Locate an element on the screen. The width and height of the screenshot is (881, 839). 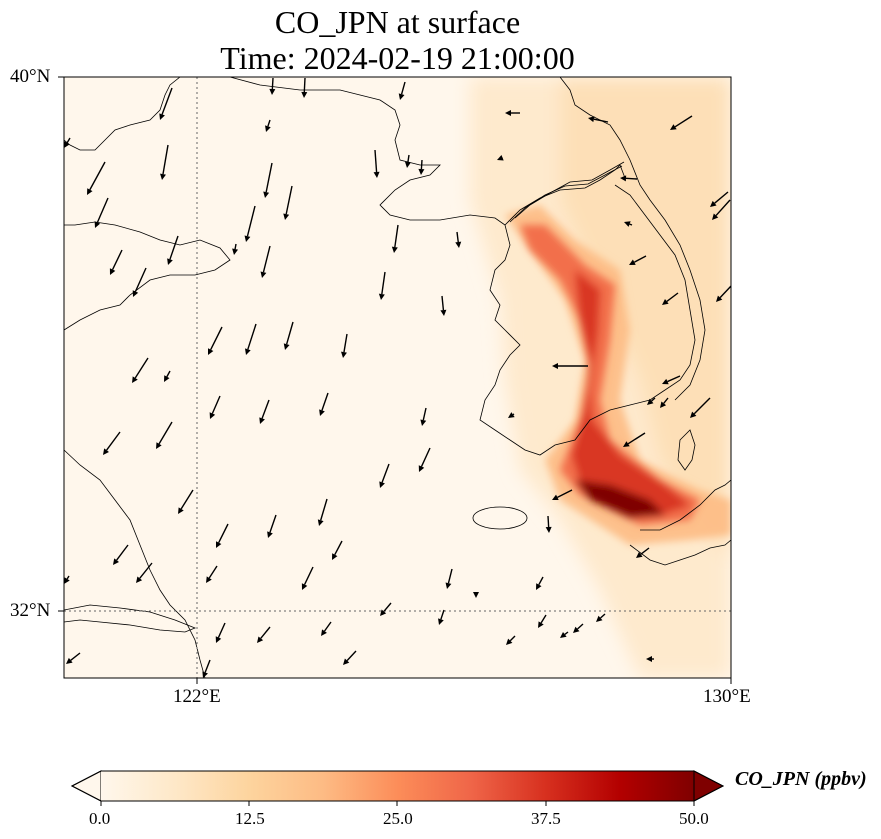
colorbar-tick-0: 0.0 is located at coordinates (100, 818).